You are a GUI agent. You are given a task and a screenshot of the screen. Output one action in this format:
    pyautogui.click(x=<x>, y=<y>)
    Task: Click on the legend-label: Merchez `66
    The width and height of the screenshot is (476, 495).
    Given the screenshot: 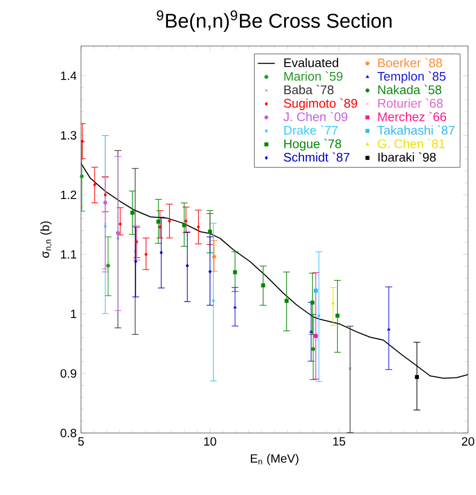 What is the action you would take?
    pyautogui.click(x=412, y=117)
    